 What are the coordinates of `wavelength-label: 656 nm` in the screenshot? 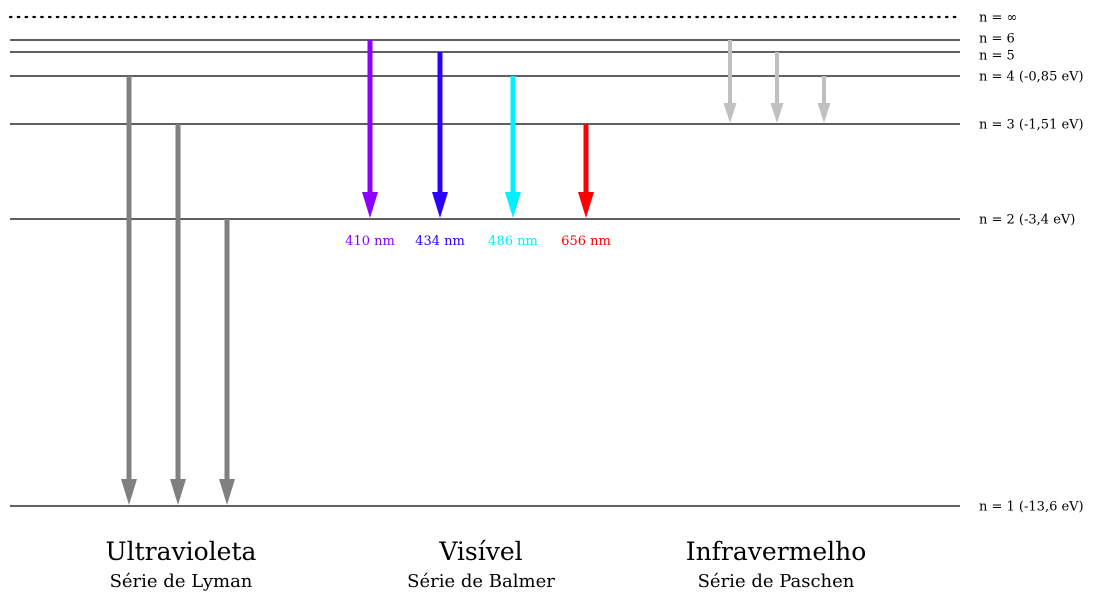 It's located at (586, 241).